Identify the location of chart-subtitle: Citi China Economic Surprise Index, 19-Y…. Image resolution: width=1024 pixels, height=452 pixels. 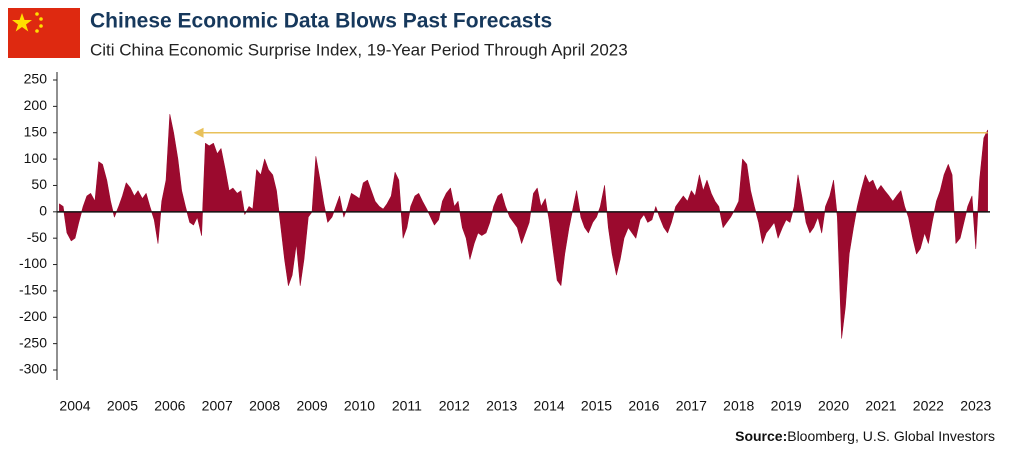
(359, 49).